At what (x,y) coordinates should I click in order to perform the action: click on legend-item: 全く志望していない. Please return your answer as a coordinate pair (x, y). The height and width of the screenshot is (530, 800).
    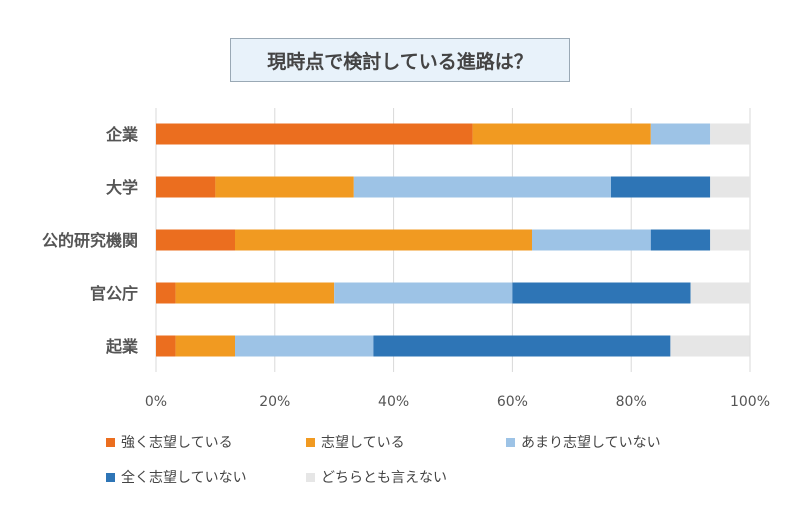
    Looking at the image, I should click on (176, 477).